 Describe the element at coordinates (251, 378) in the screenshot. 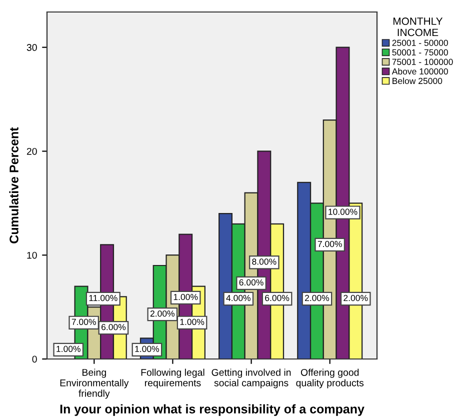

I see `x-tick-label: Getting involved in social campaigns` at that location.